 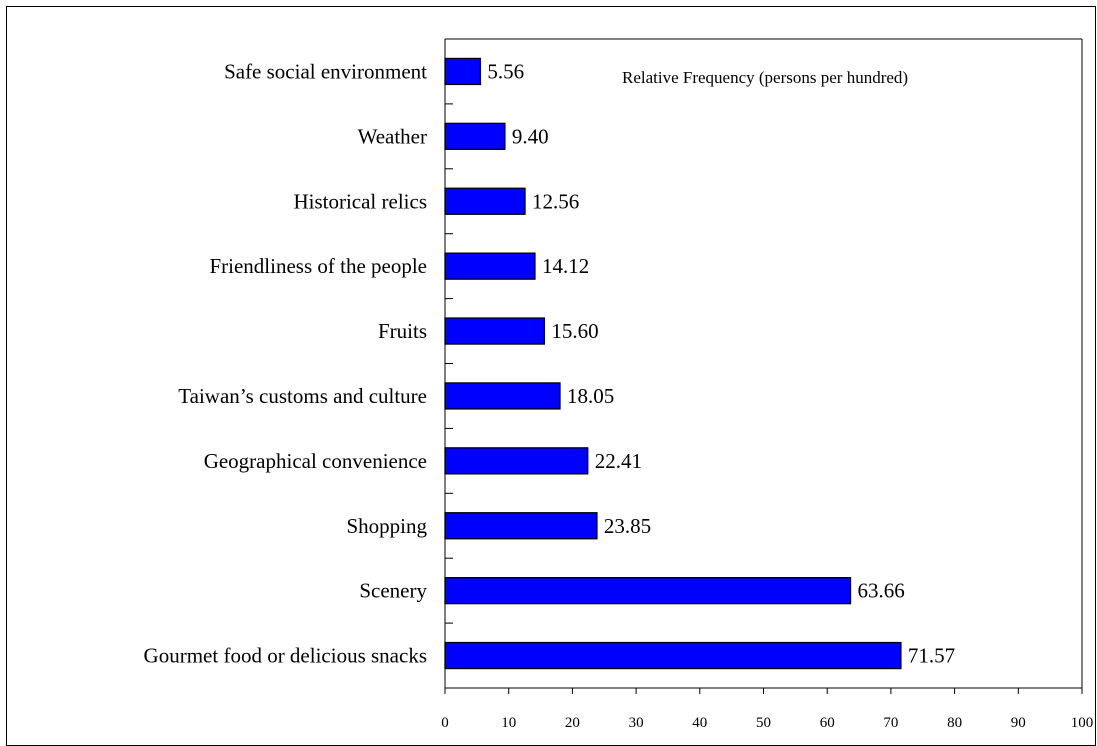 I want to click on value-label: 22.41, so click(x=618, y=461).